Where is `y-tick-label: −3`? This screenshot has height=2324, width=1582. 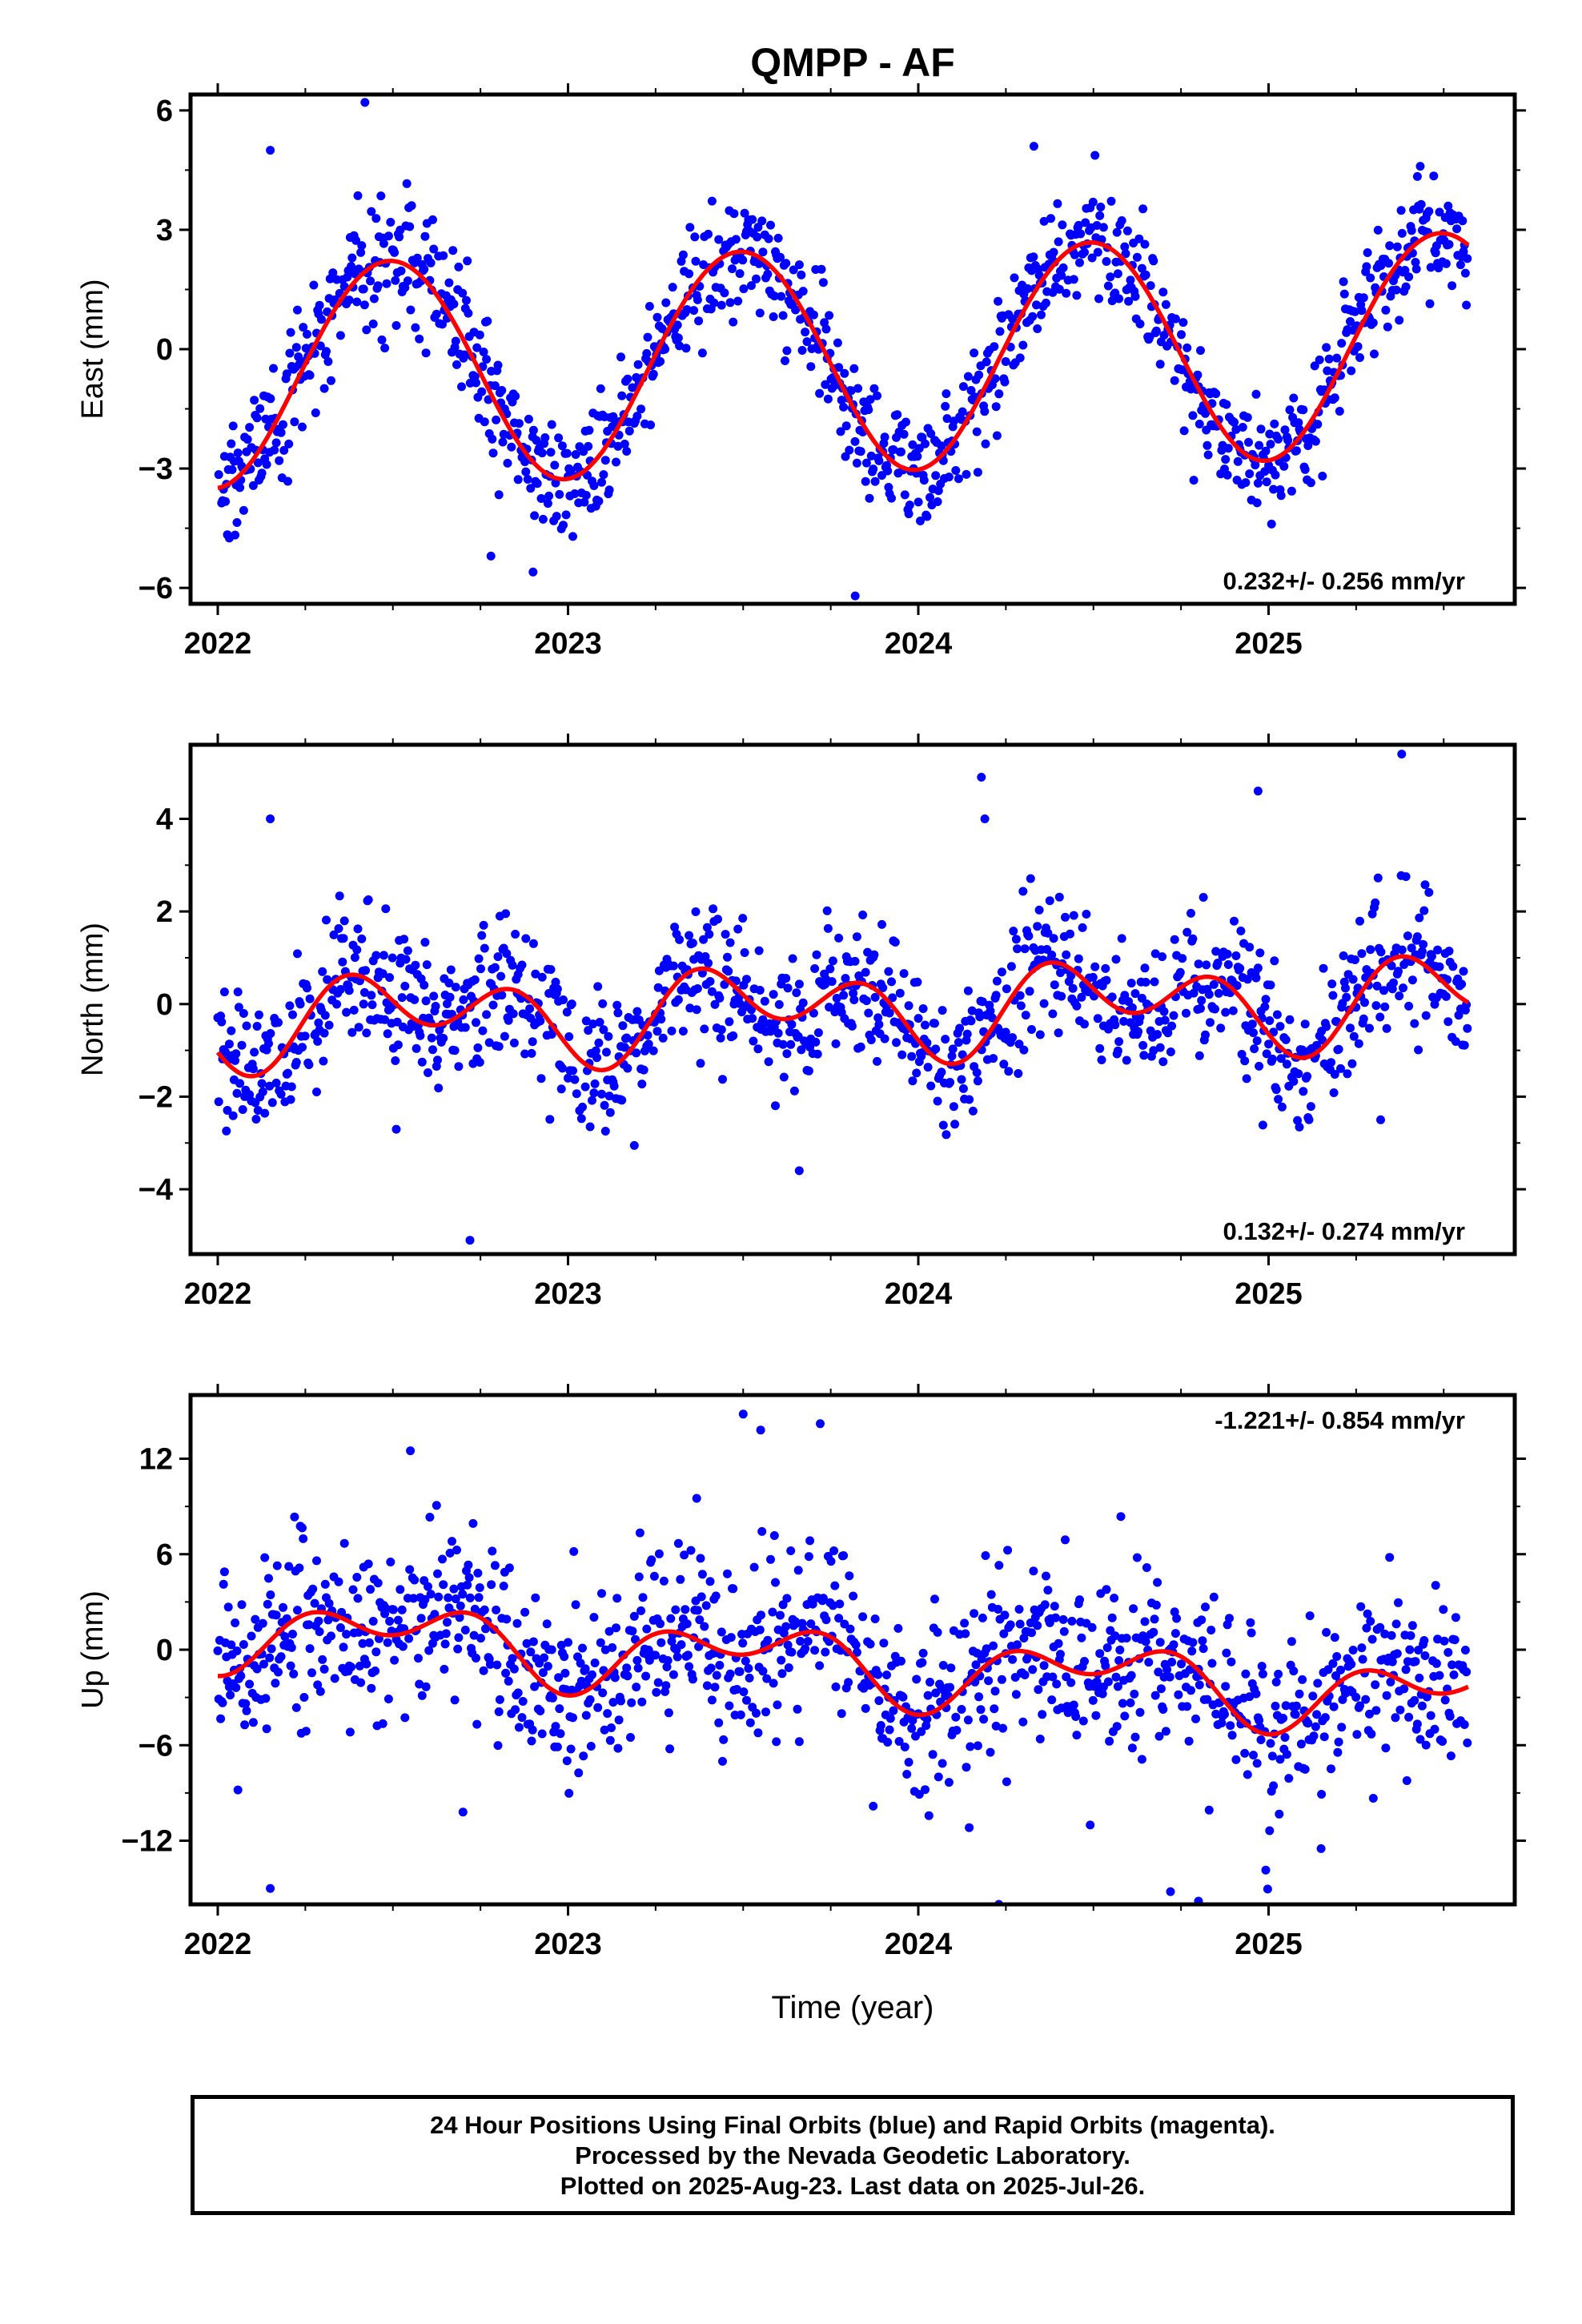 y-tick-label: −3 is located at coordinates (156, 469).